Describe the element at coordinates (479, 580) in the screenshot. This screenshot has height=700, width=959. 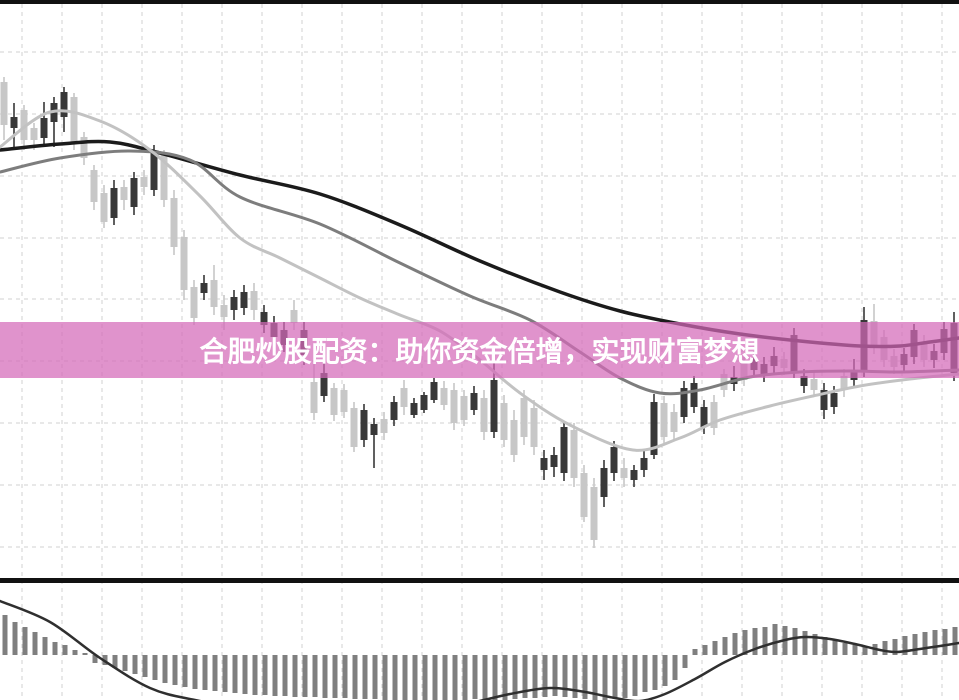
I see `panel-separator-line` at that location.